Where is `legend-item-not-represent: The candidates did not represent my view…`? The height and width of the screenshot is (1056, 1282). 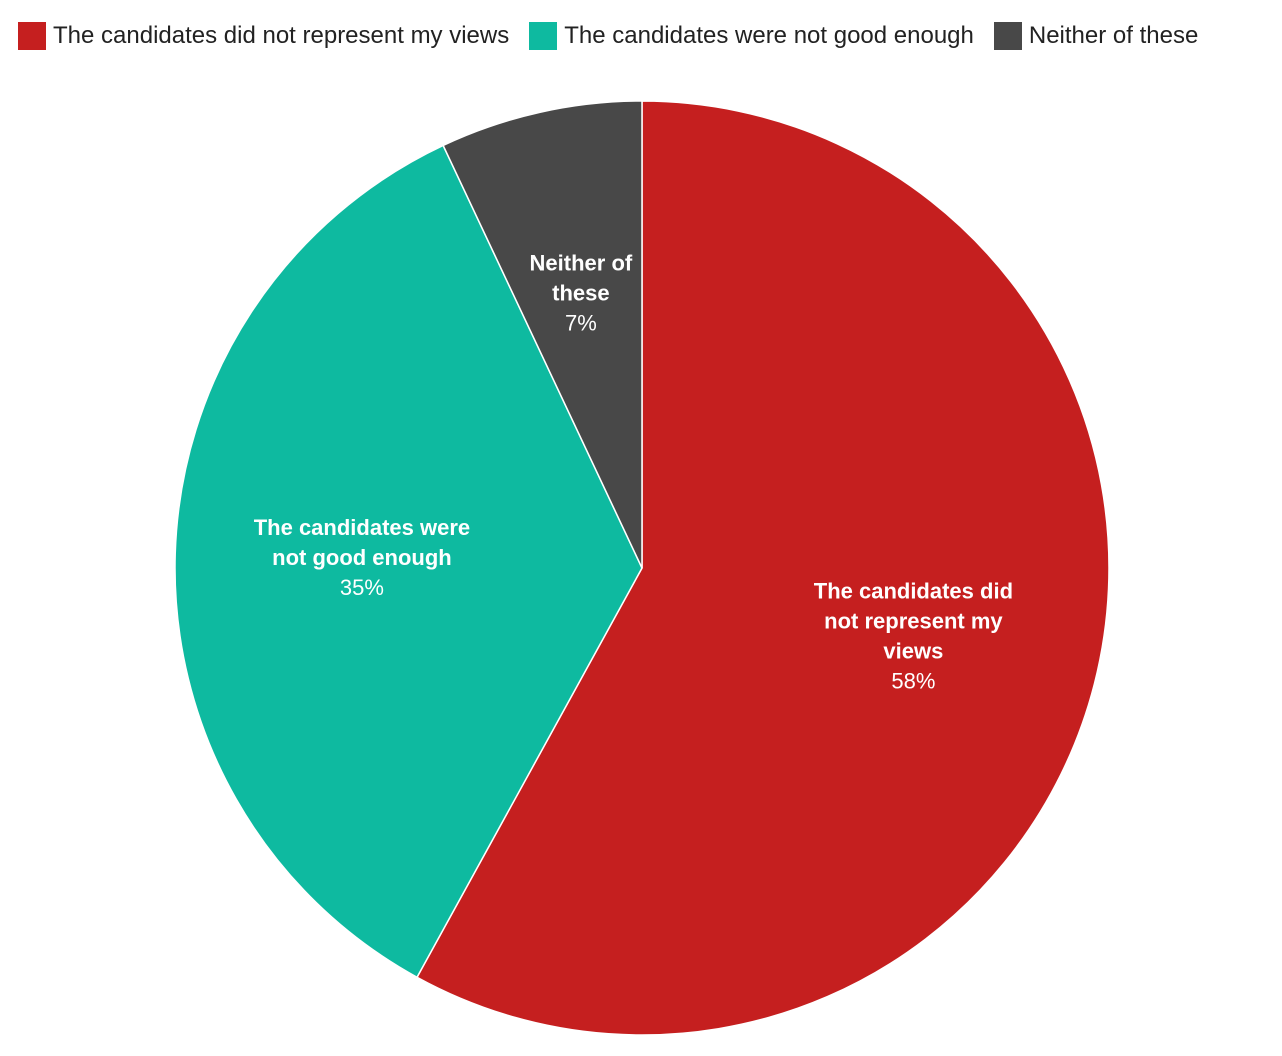
legend-item-not-represent: The candidates did not represent my view… is located at coordinates (263, 36).